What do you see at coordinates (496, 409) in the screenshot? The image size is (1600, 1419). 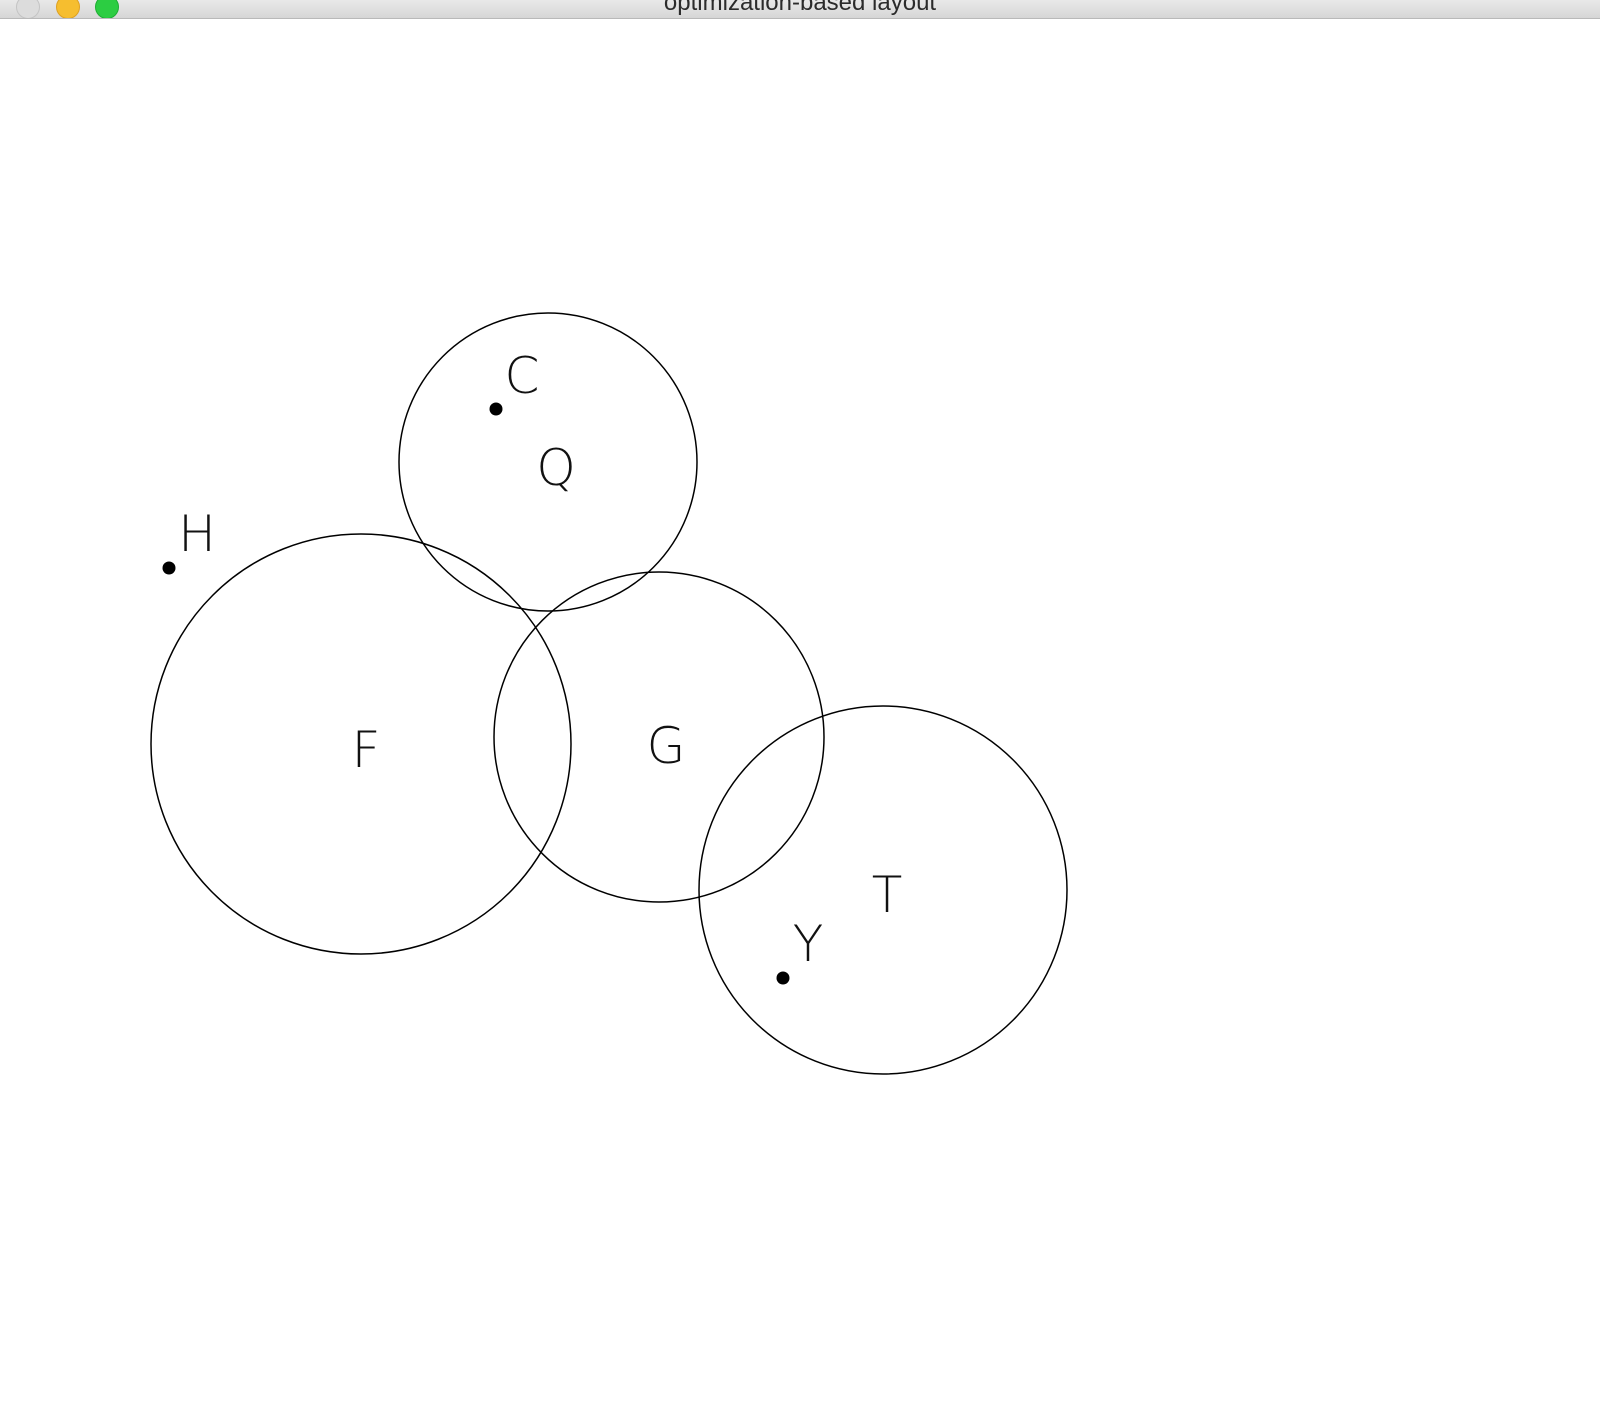 I see `point-c` at bounding box center [496, 409].